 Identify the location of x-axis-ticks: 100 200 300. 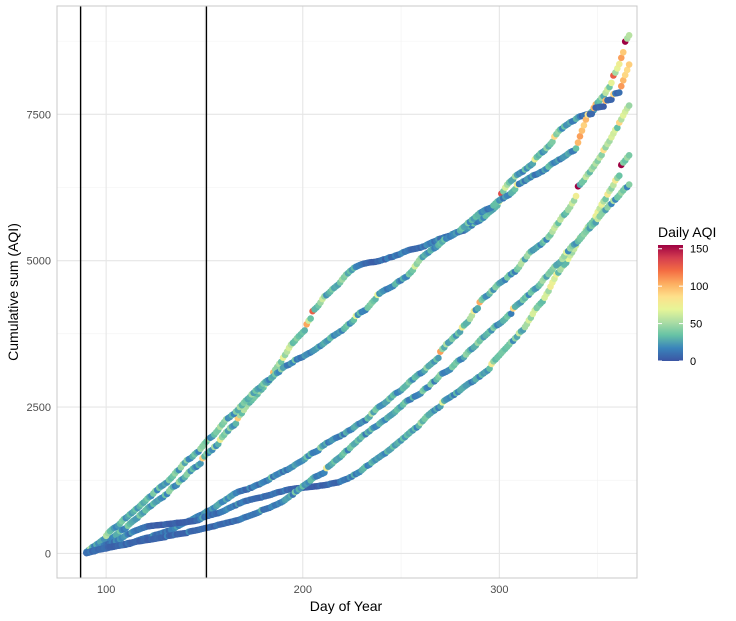
(303, 590).